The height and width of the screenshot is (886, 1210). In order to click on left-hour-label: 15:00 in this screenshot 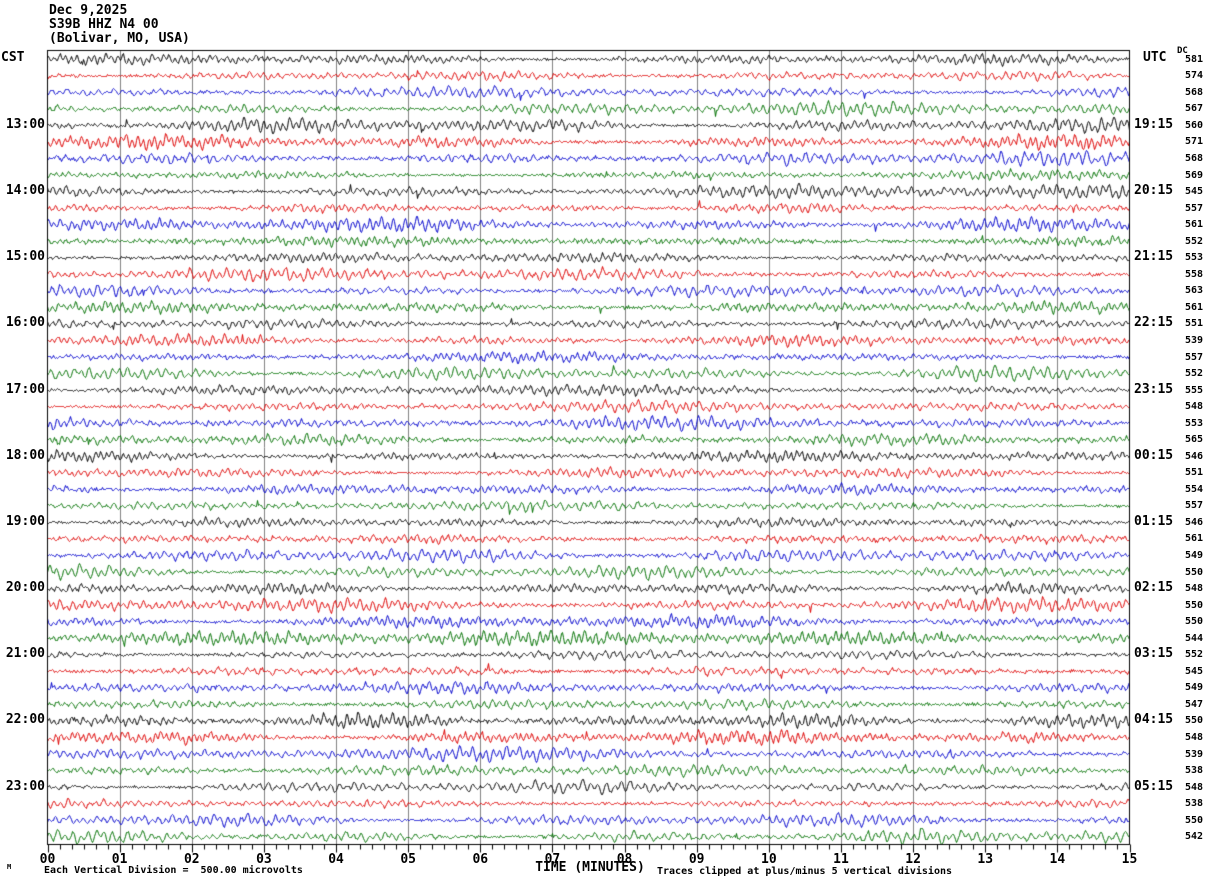, I will do `click(25, 257)`.